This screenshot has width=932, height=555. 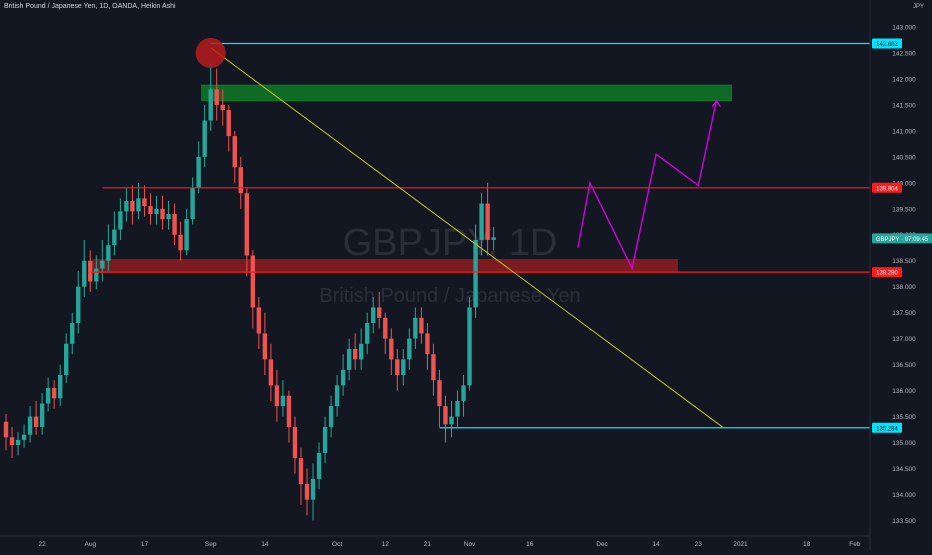 What do you see at coordinates (466, 93) in the screenshot?
I see `supply-zone` at bounding box center [466, 93].